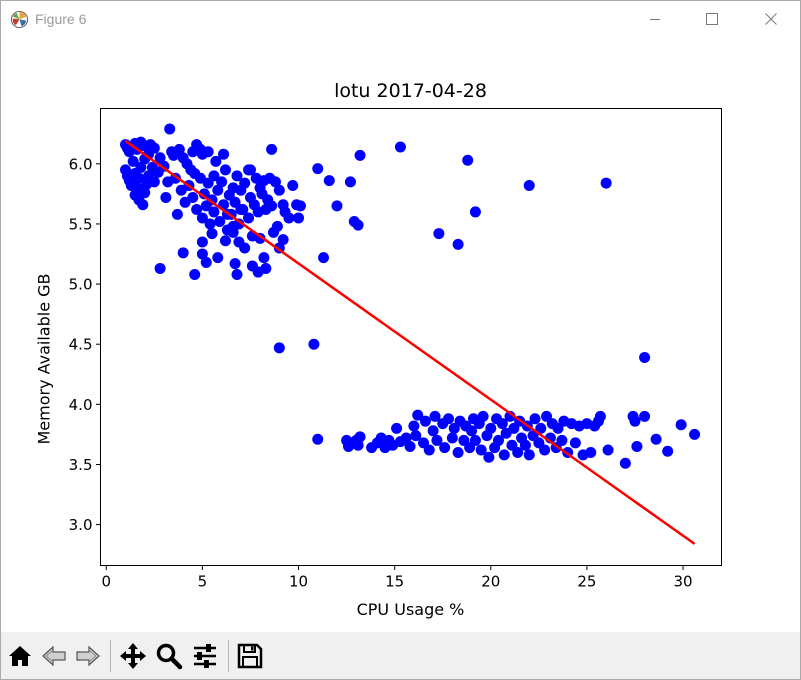 This screenshot has width=801, height=680. I want to click on zoom-button, so click(169, 656).